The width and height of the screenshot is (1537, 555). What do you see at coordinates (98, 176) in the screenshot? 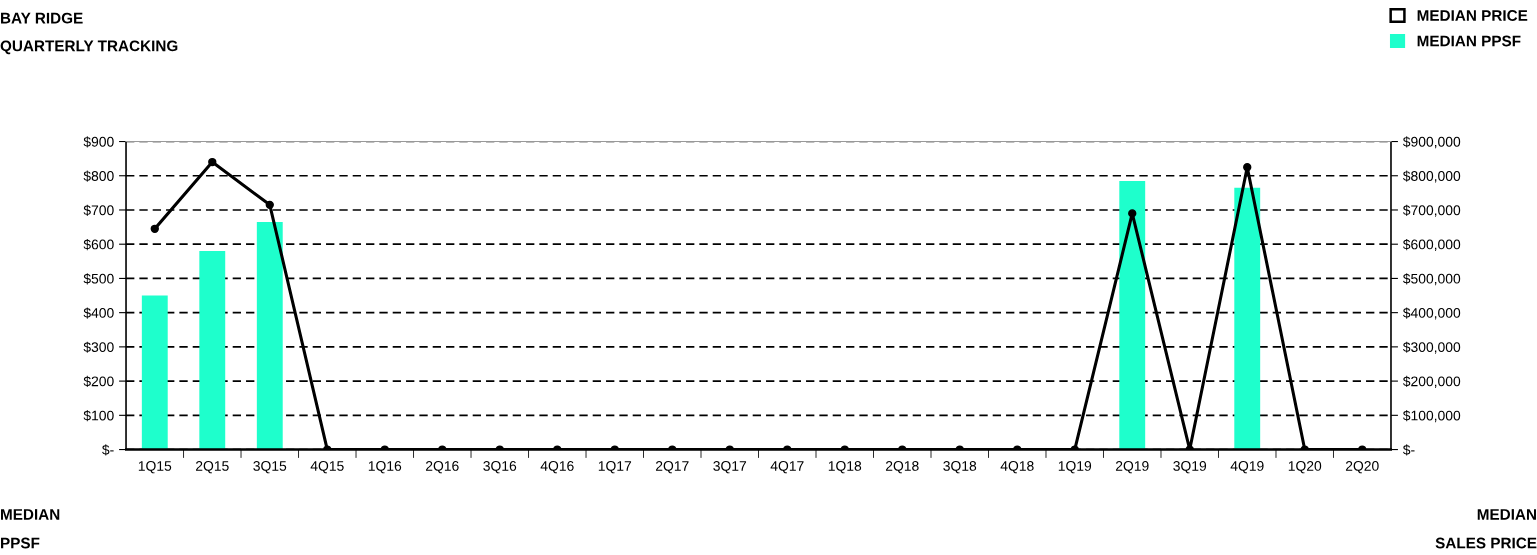
I see `y-tick-label: $800` at bounding box center [98, 176].